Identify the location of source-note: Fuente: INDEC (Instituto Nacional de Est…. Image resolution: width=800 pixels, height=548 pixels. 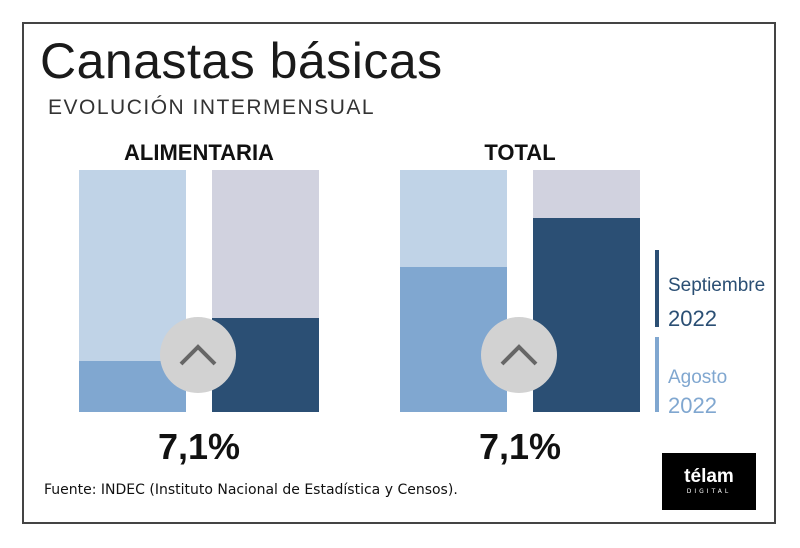
(251, 490).